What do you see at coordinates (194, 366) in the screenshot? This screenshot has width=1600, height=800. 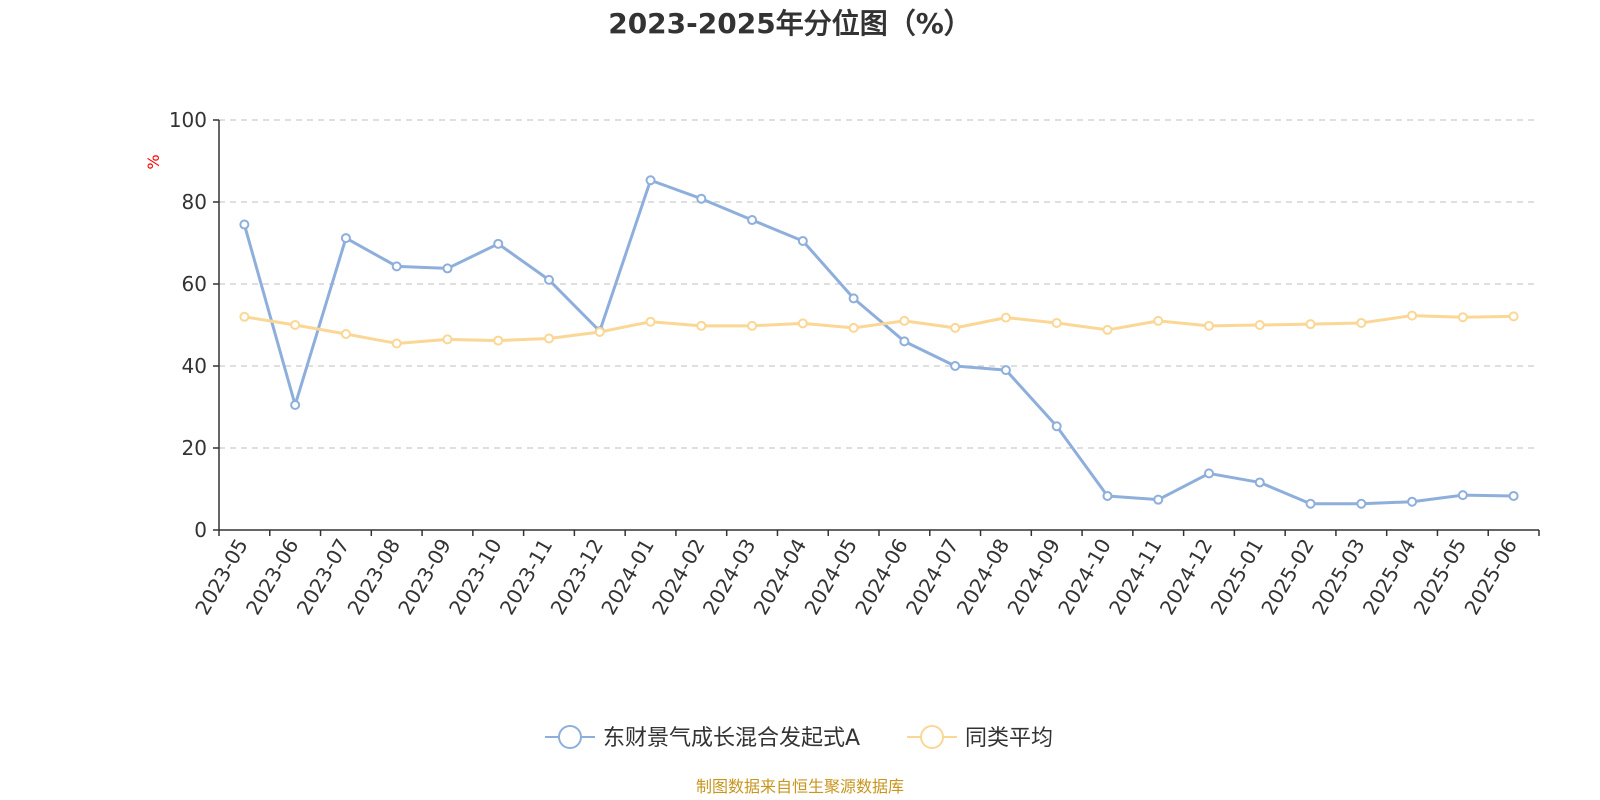 I see `y-tick-label: 40` at bounding box center [194, 366].